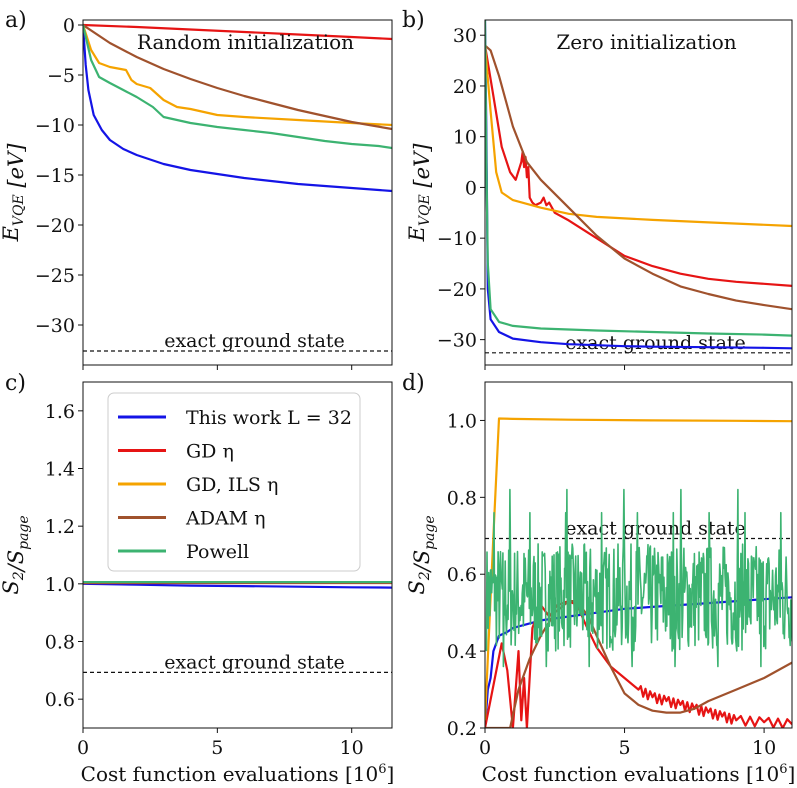  Describe the element at coordinates (413, 383) in the screenshot. I see `panel-letter: d)` at that location.